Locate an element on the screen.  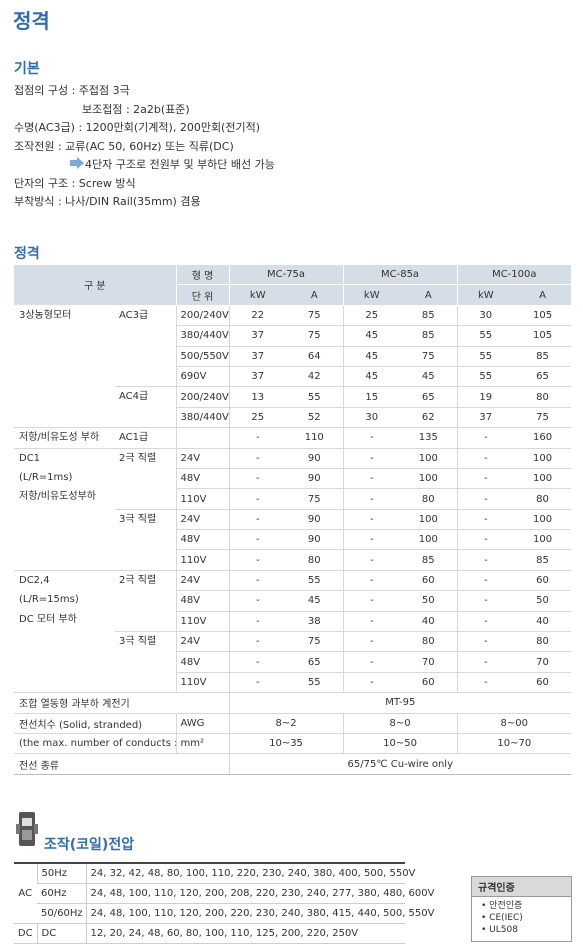
coil-frequency: 60Hz is located at coordinates (61, 893).